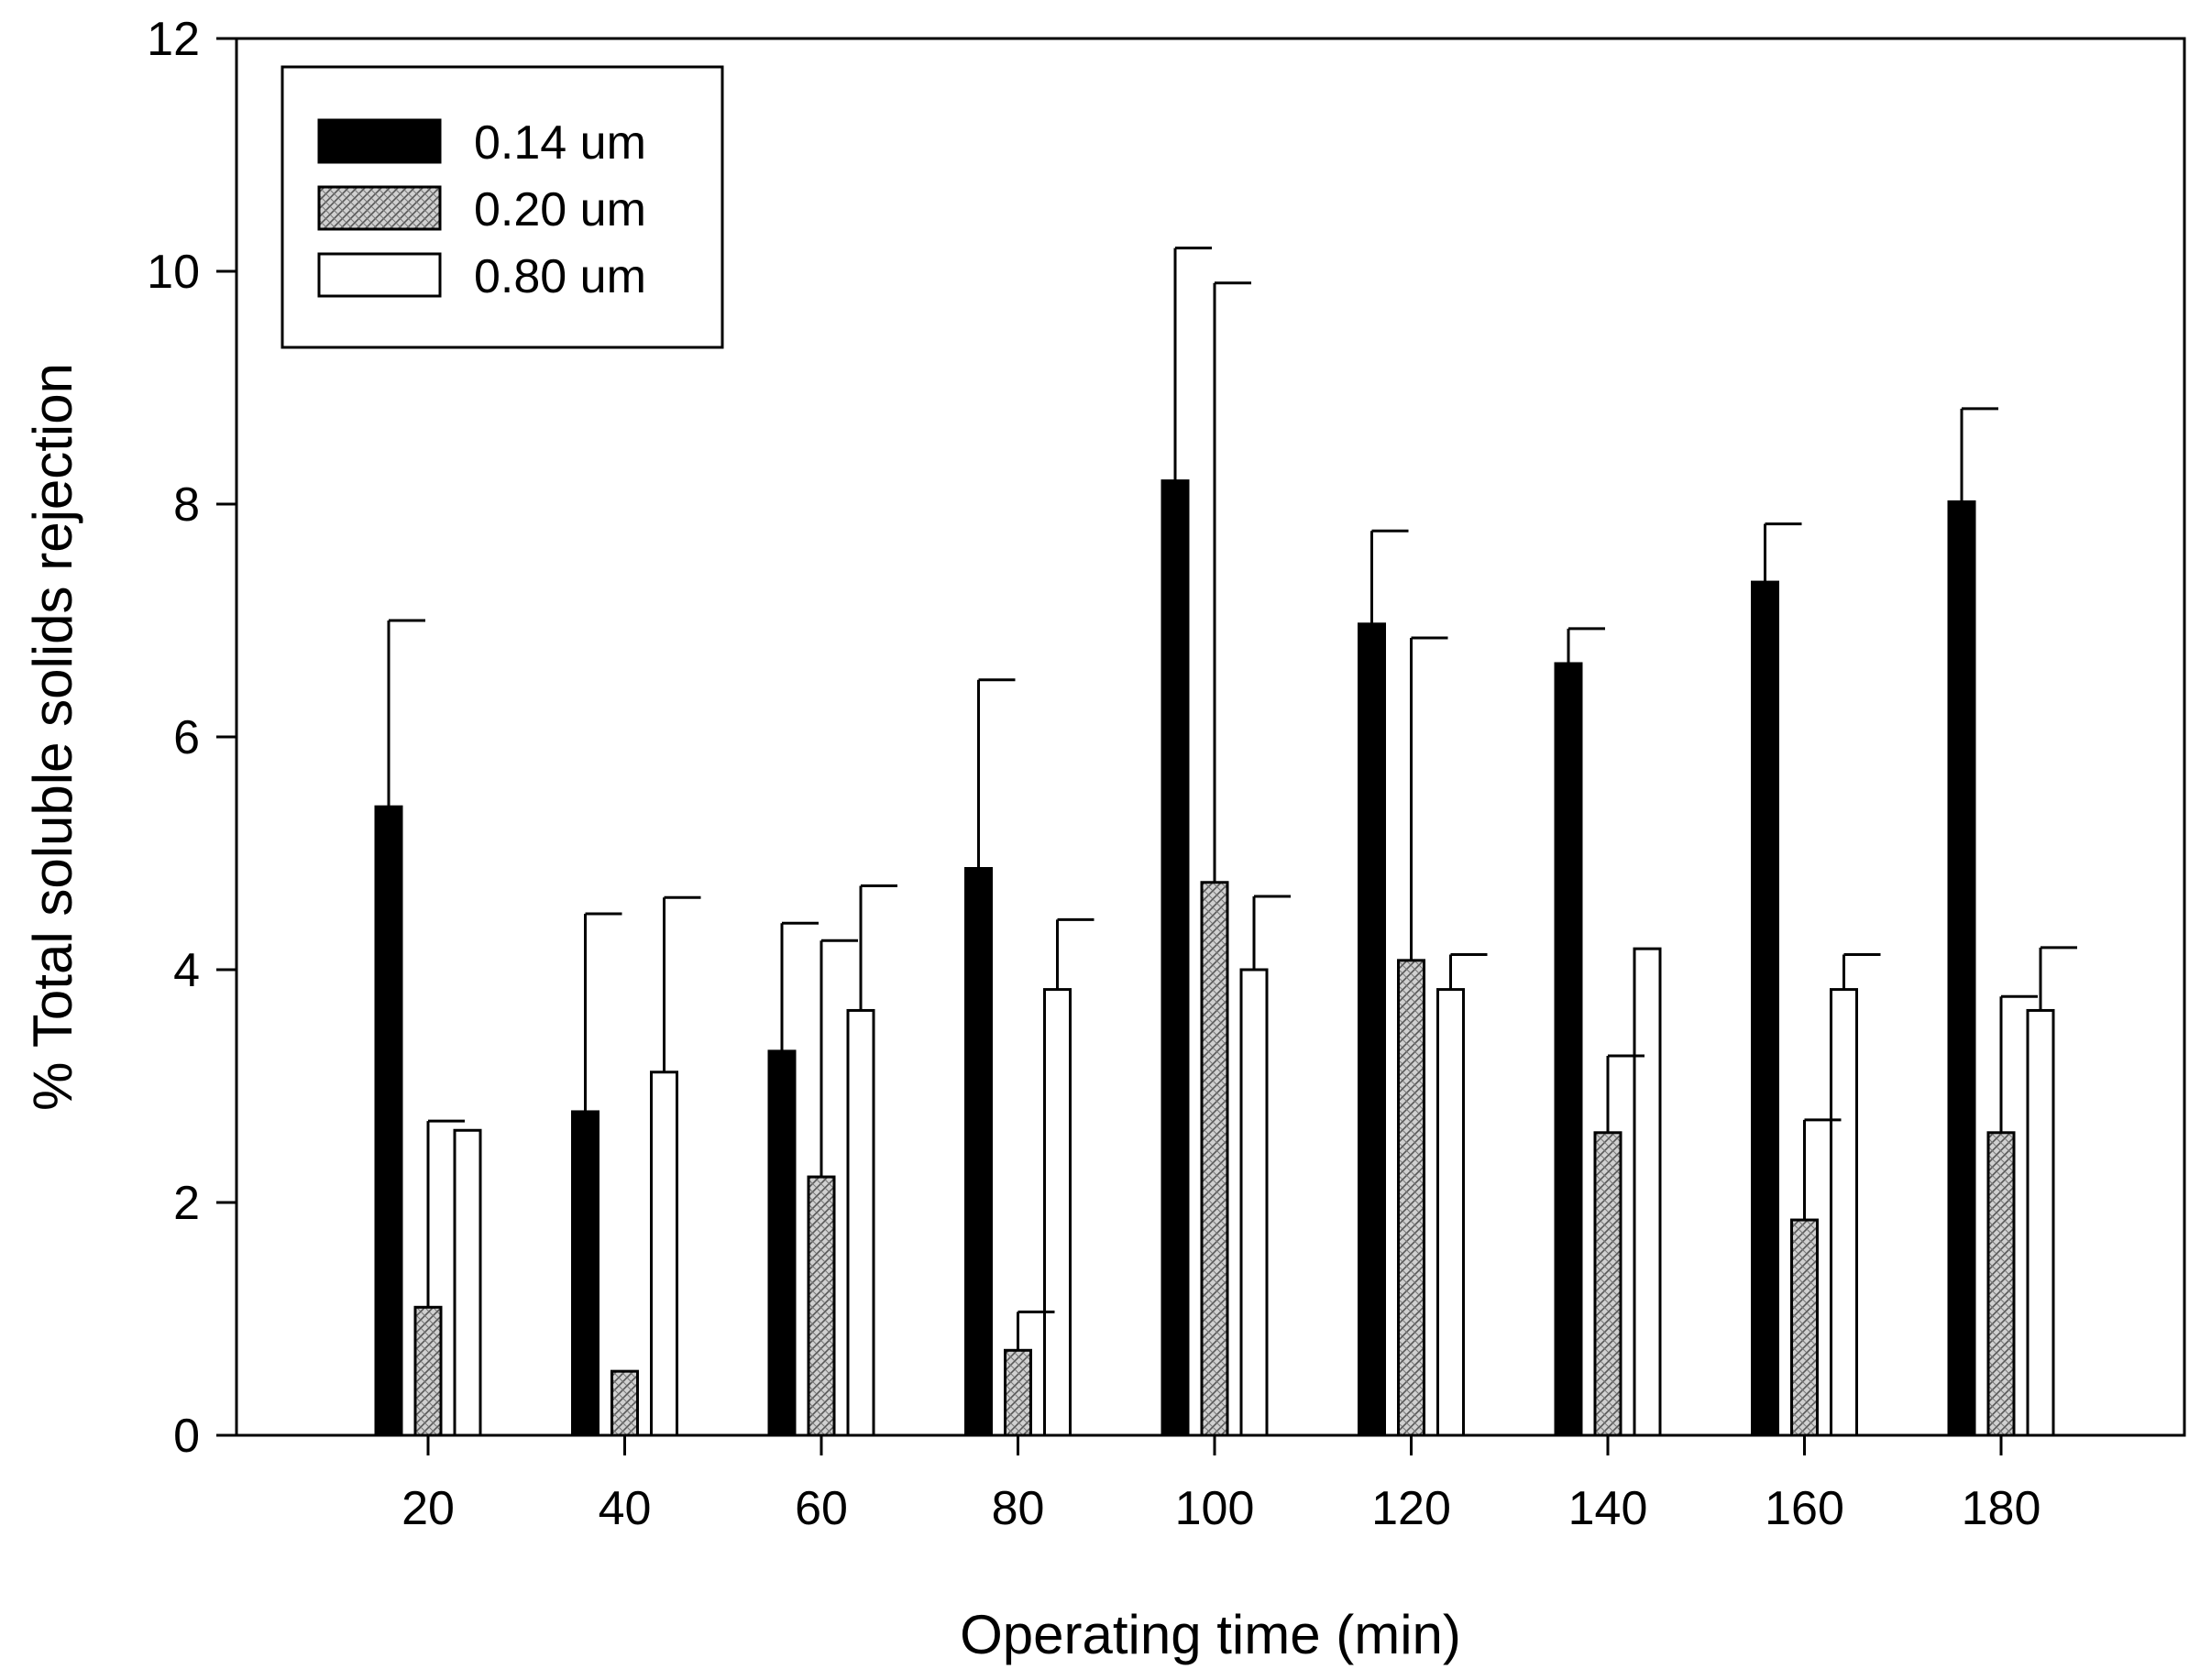 The height and width of the screenshot is (1680, 2200). Describe the element at coordinates (1411, 1508) in the screenshot. I see `x-tick-label: 120` at that location.